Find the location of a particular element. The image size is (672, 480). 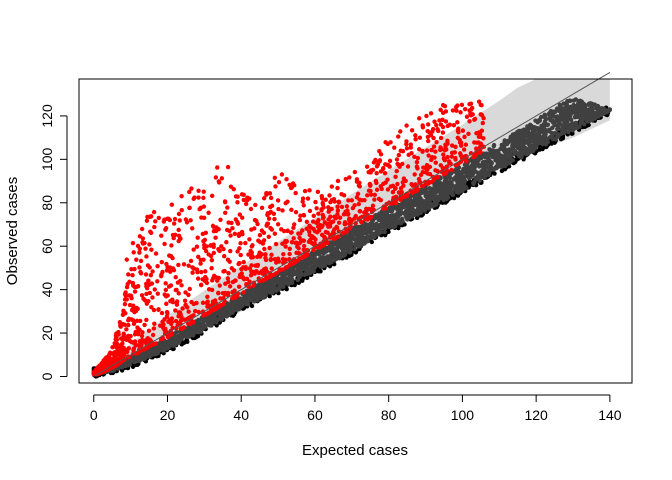

y-tick-label: 120 is located at coordinates (47, 116).